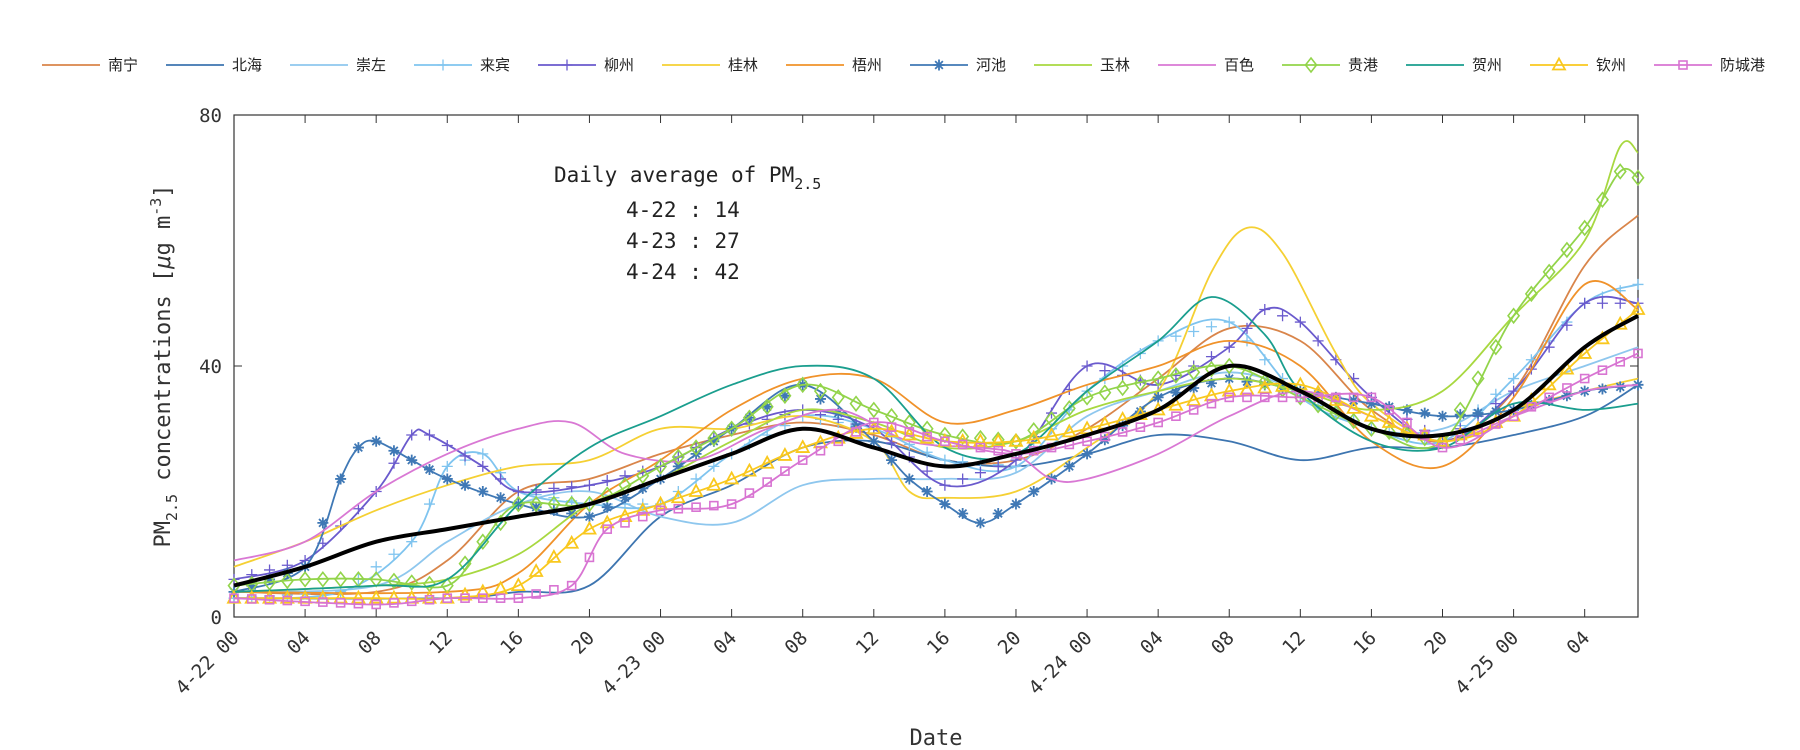  I want to click on legend-entry-8: 河池, so click(958, 65).